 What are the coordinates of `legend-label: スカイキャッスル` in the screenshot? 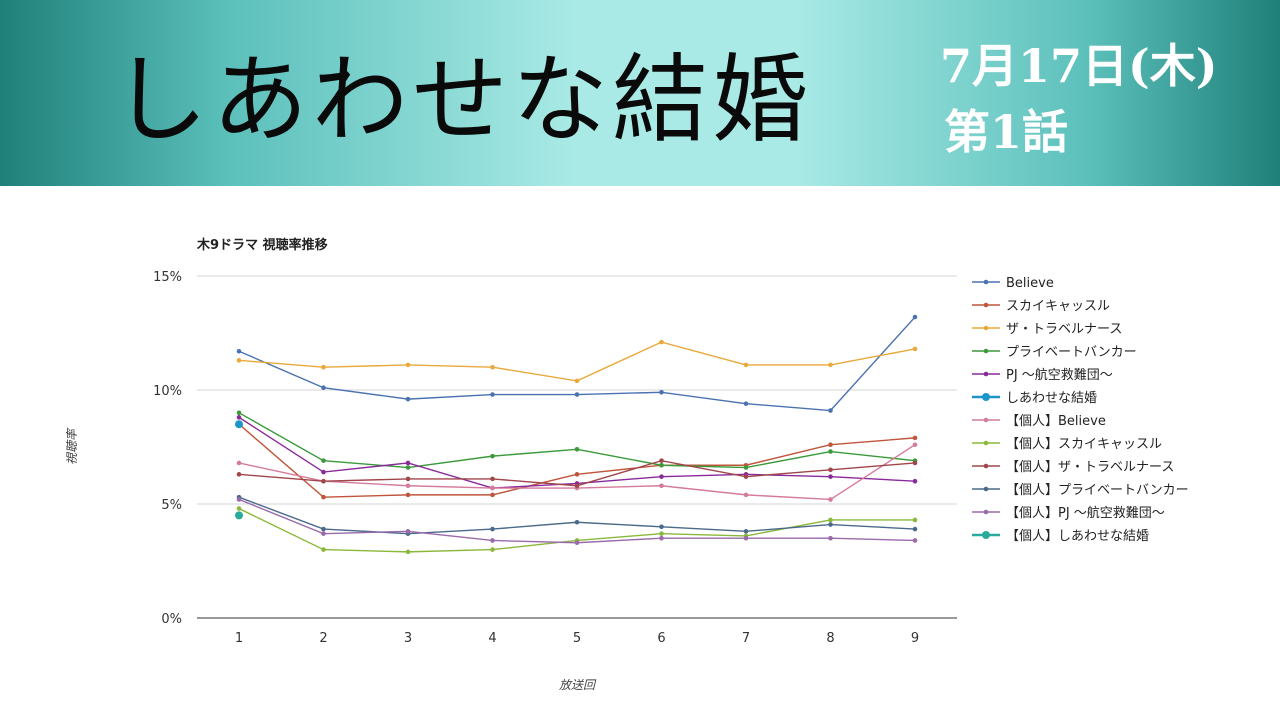 It's located at (1058, 306).